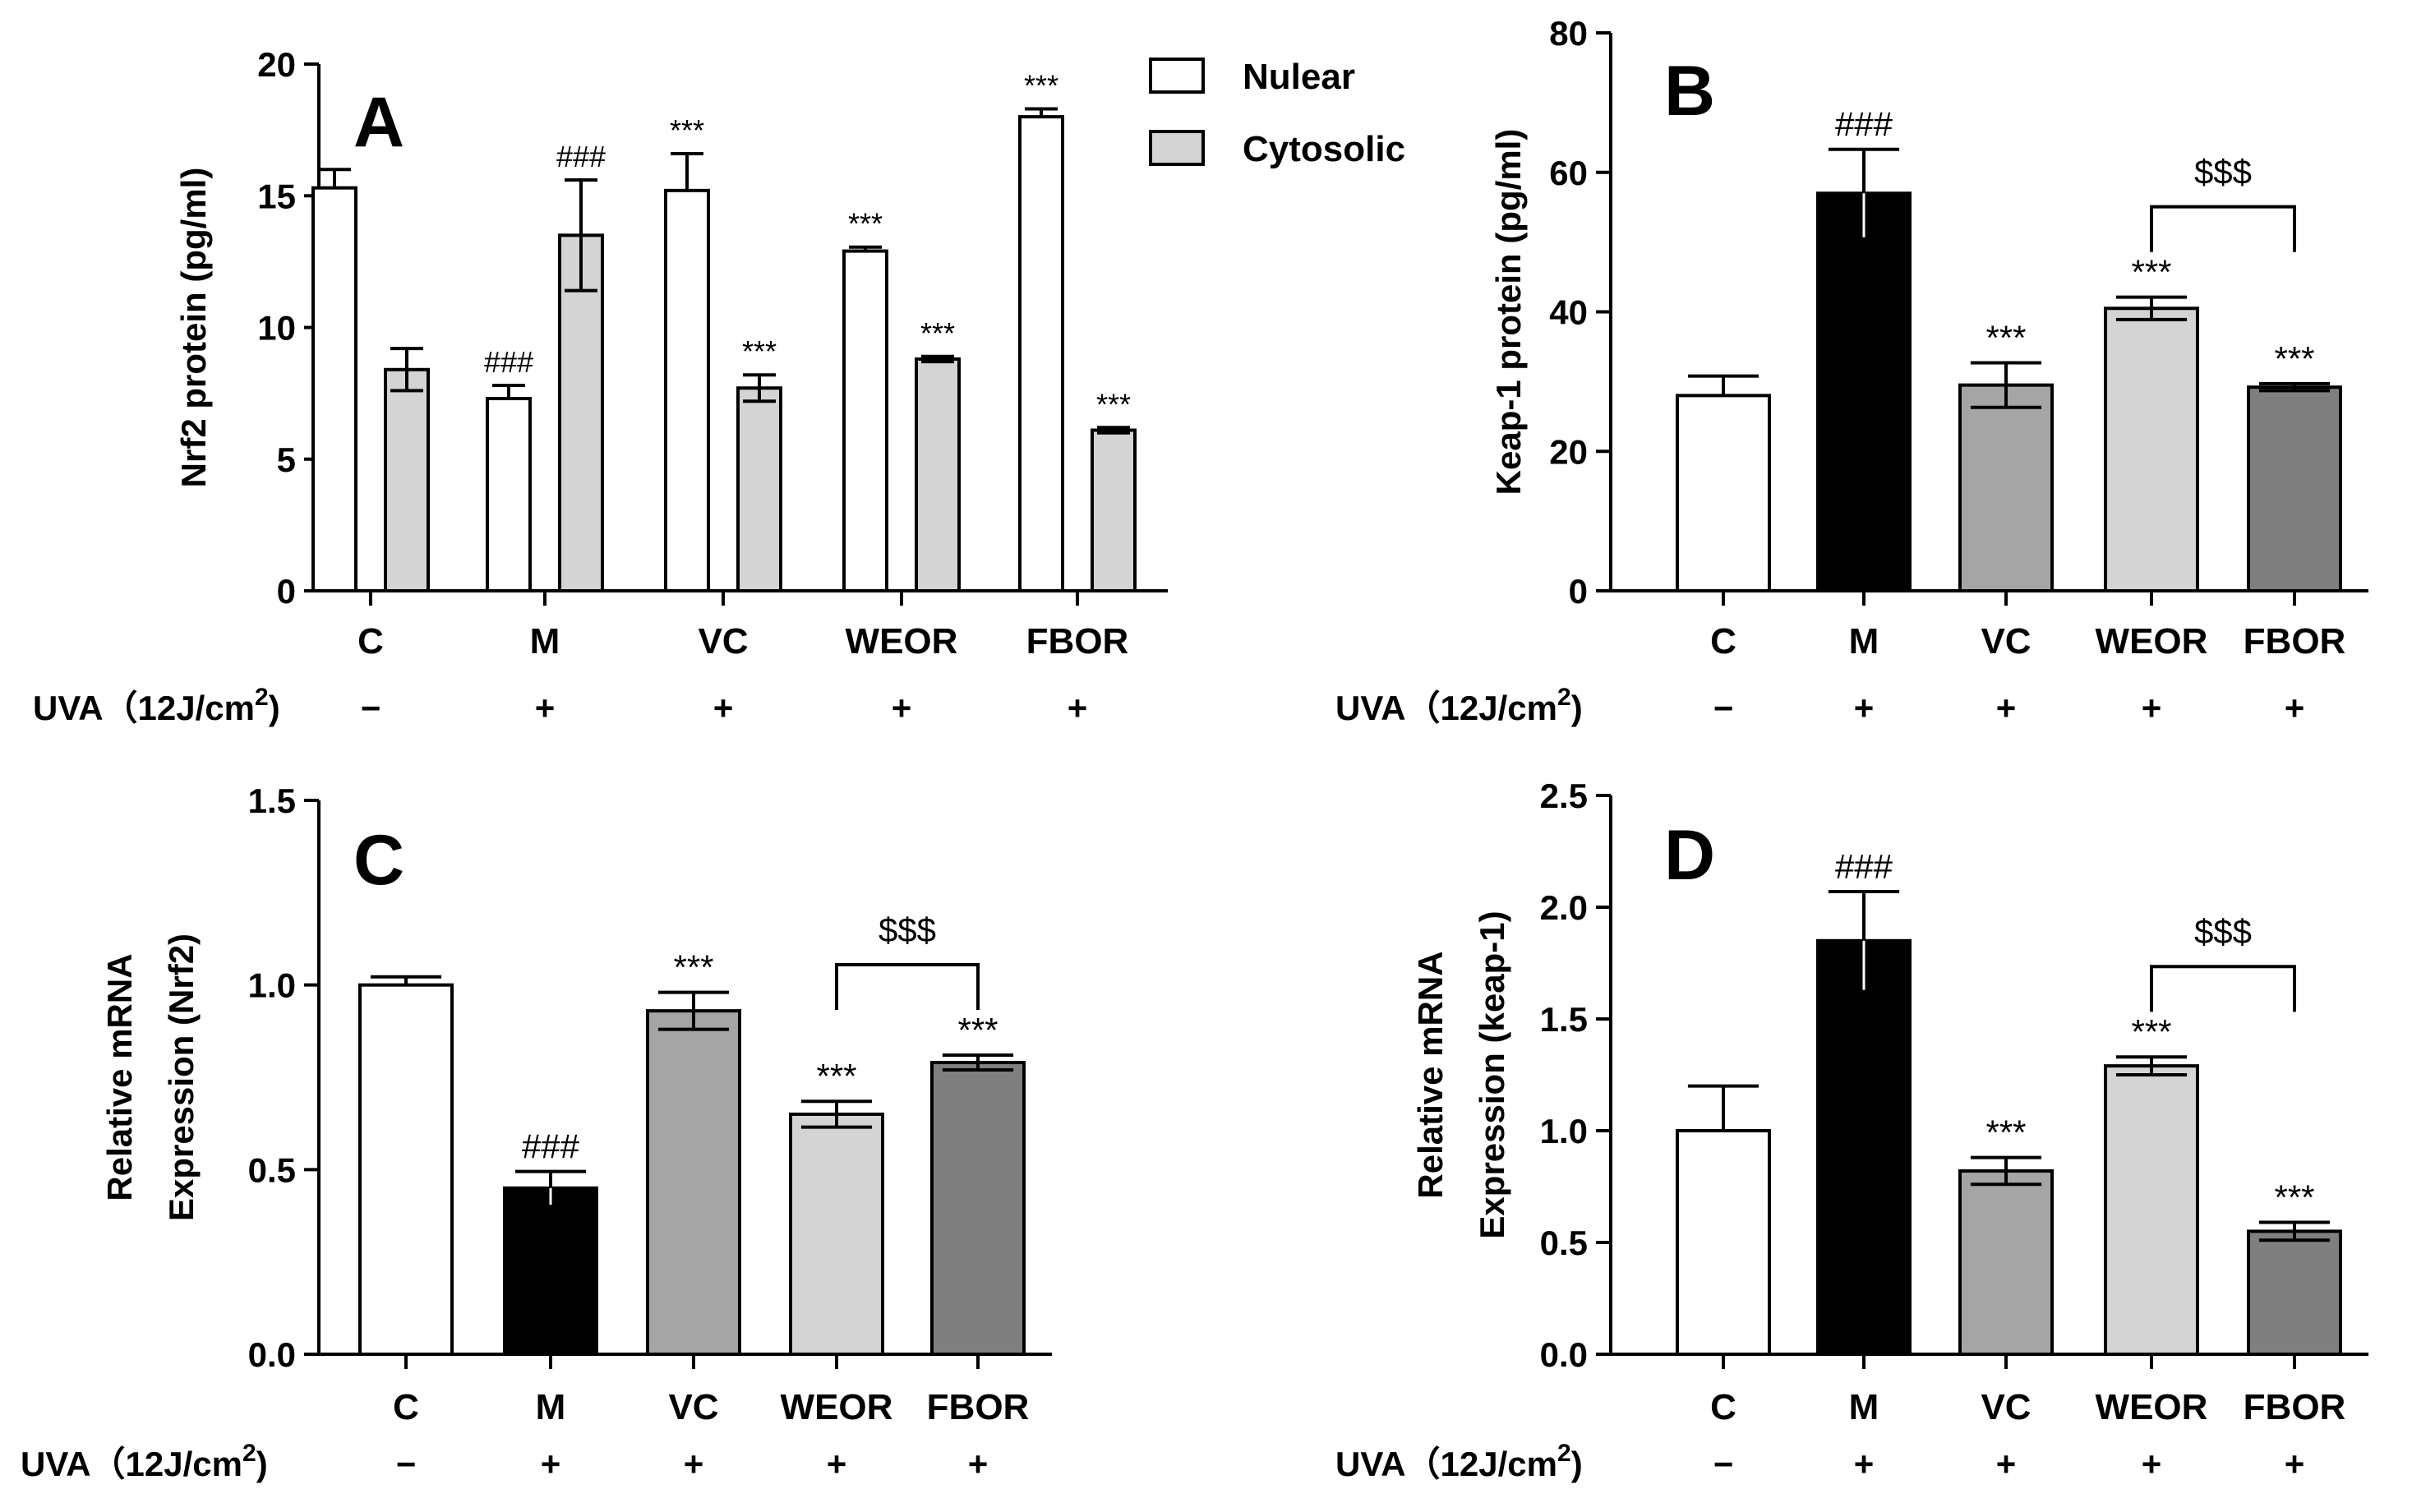 This screenshot has height=1512, width=2412. I want to click on y-tick-label: 80, so click(1568, 33).